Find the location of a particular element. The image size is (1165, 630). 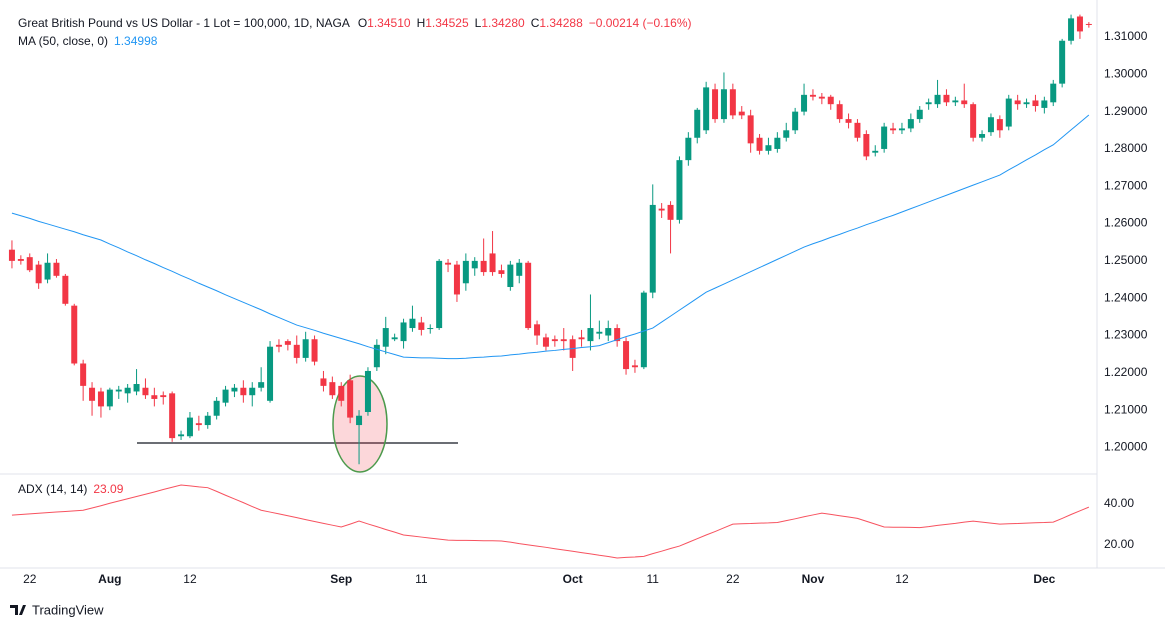

adx-value: 23.09 is located at coordinates (108, 489).